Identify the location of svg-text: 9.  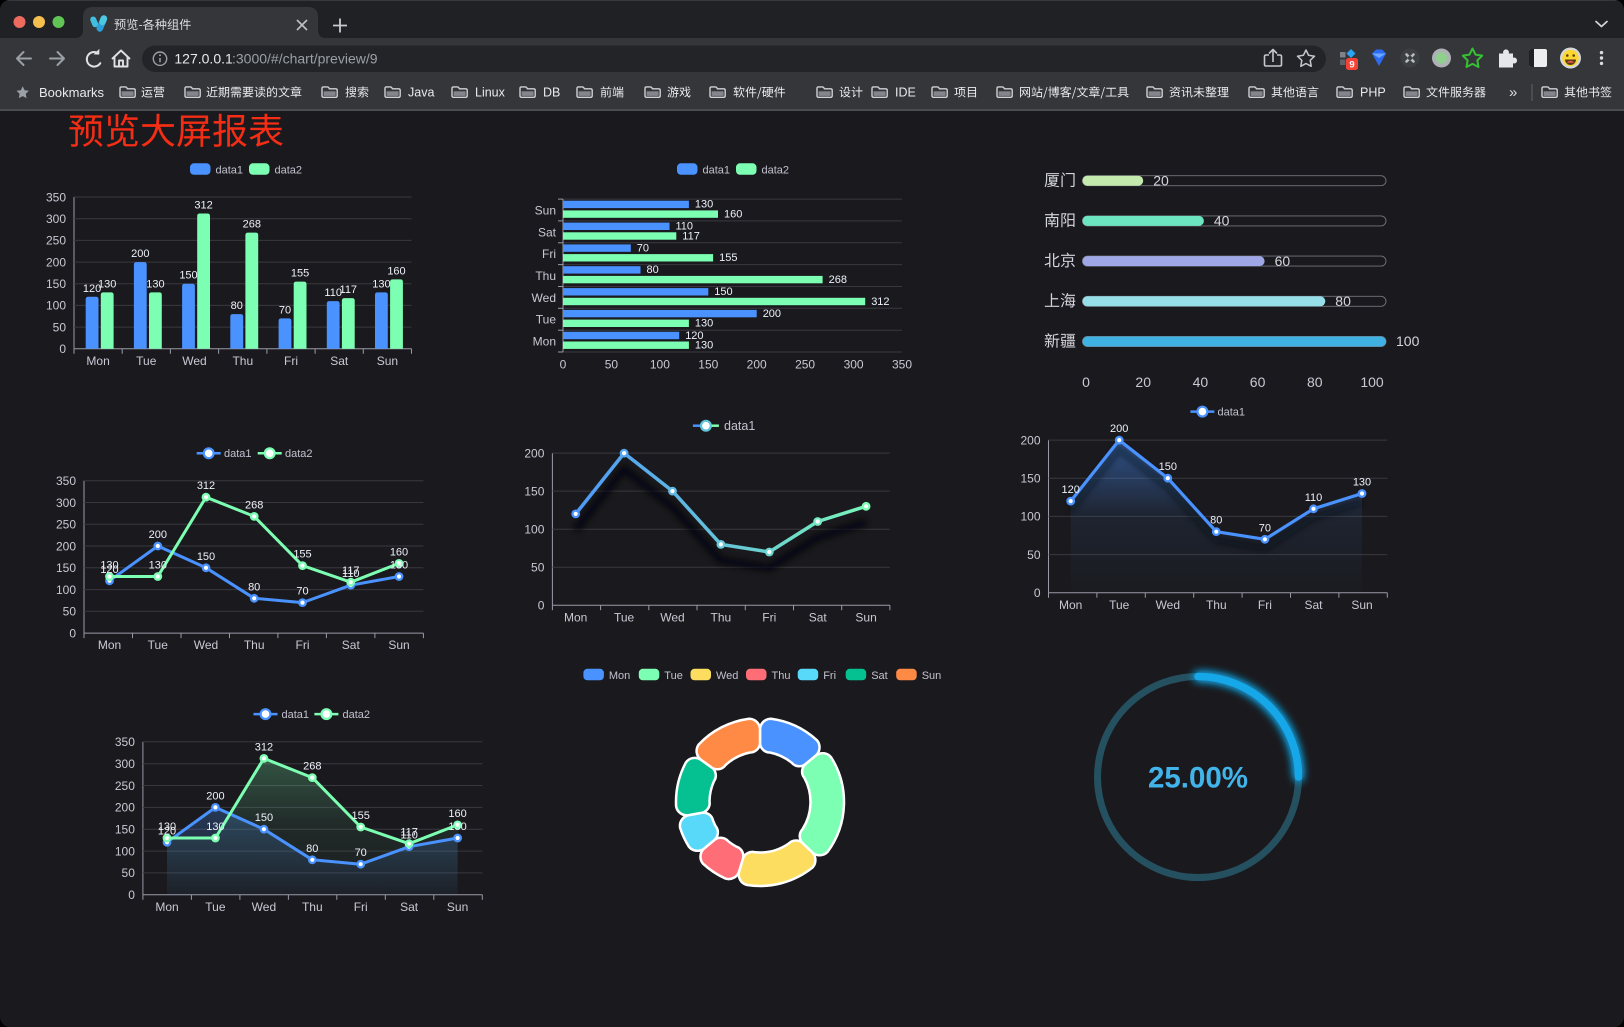
(1351, 65).